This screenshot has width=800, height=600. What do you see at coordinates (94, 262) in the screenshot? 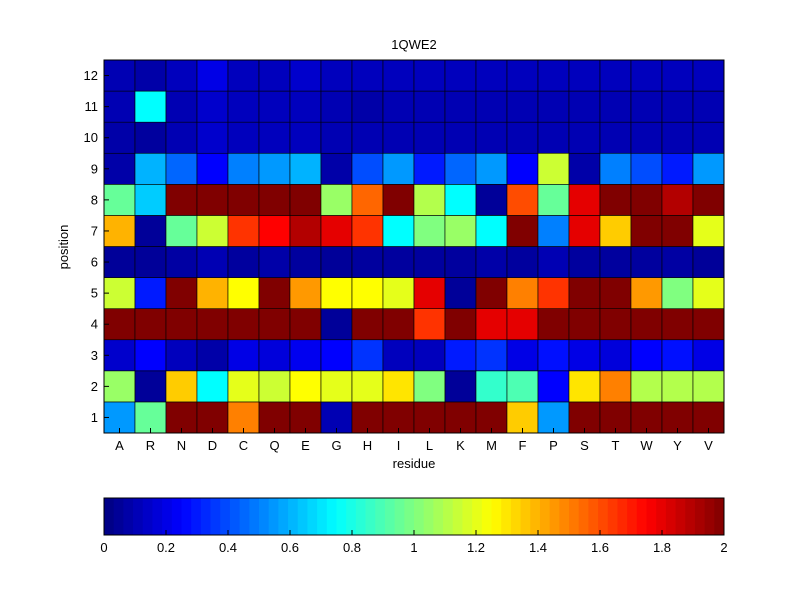
I see `y-tick-label: 6` at bounding box center [94, 262].